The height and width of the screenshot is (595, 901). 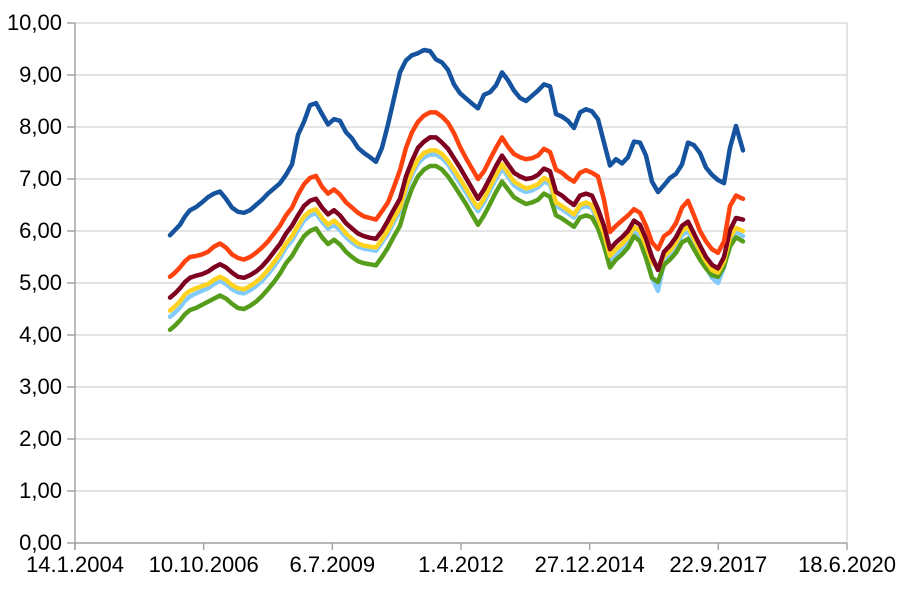 I want to click on y-tick-label-3: 3,00, so click(x=40, y=386).